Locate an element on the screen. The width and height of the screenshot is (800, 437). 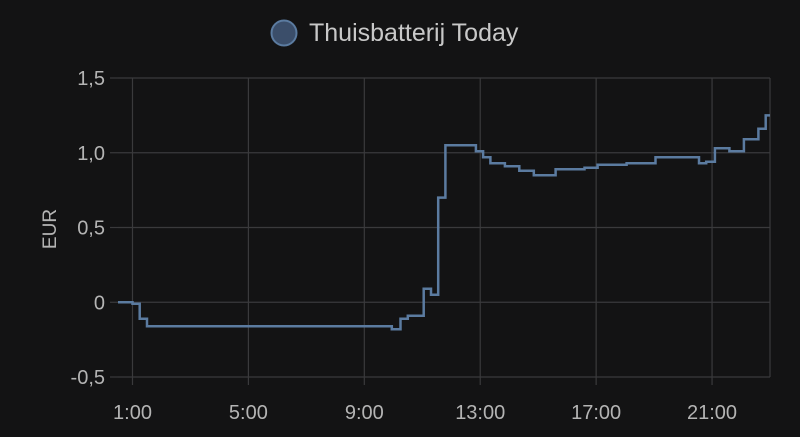
legend: Thuisbatterij Today is located at coordinates (394, 33).